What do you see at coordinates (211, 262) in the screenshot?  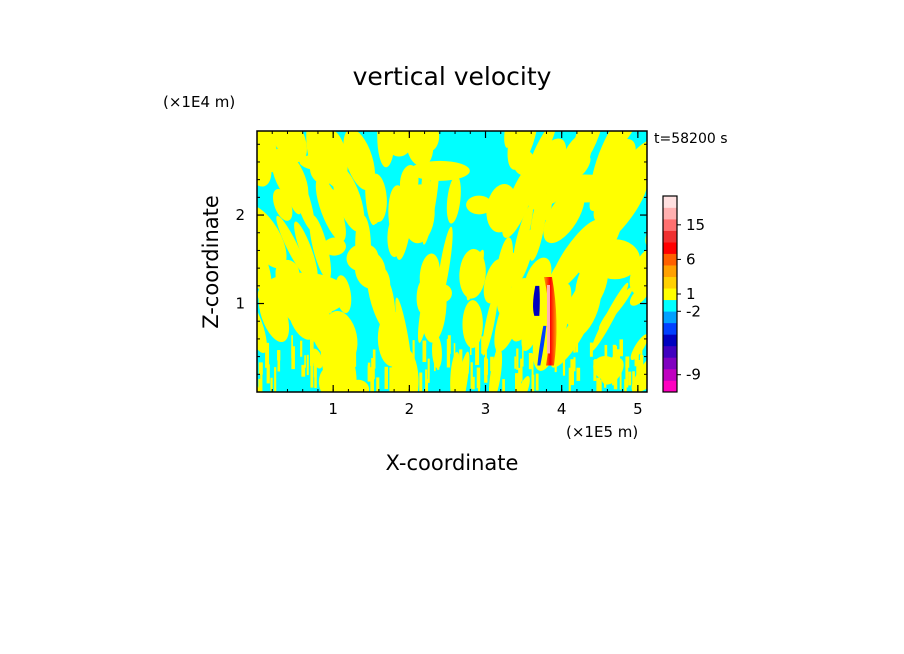 I see `y-axis-title: Z-coordinate` at bounding box center [211, 262].